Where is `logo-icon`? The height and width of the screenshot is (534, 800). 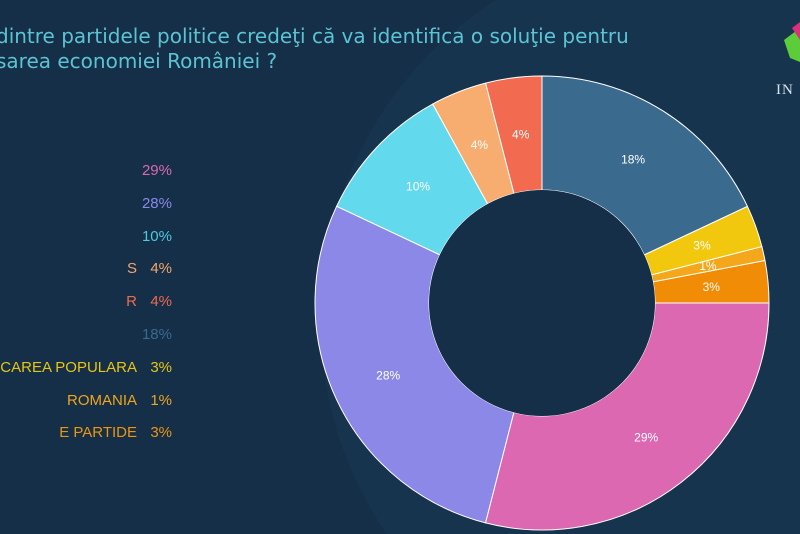
logo-icon is located at coordinates (792, 42).